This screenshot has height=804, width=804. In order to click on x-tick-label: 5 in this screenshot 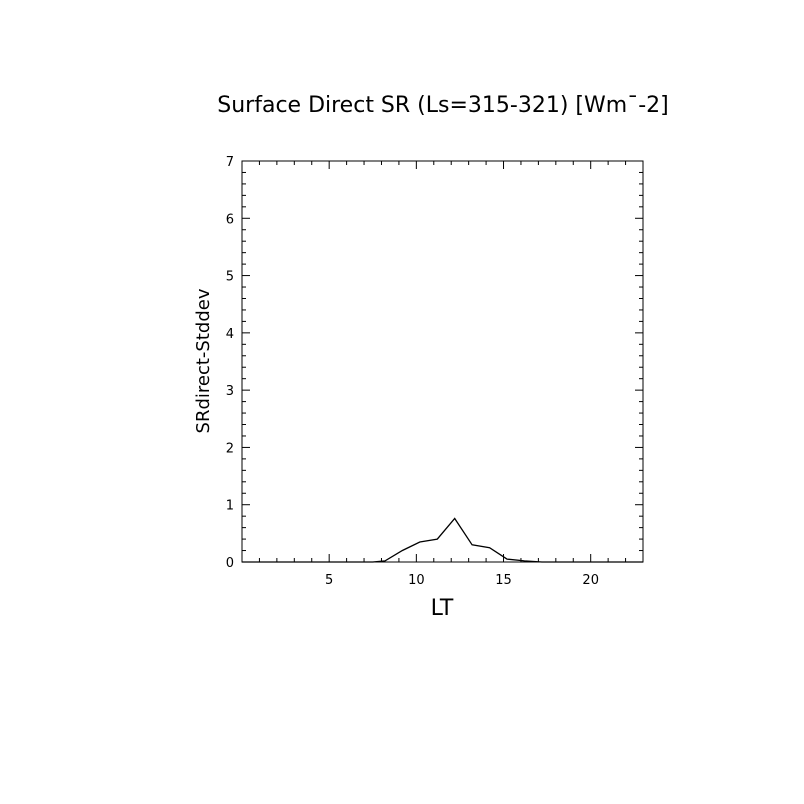, I will do `click(329, 580)`.